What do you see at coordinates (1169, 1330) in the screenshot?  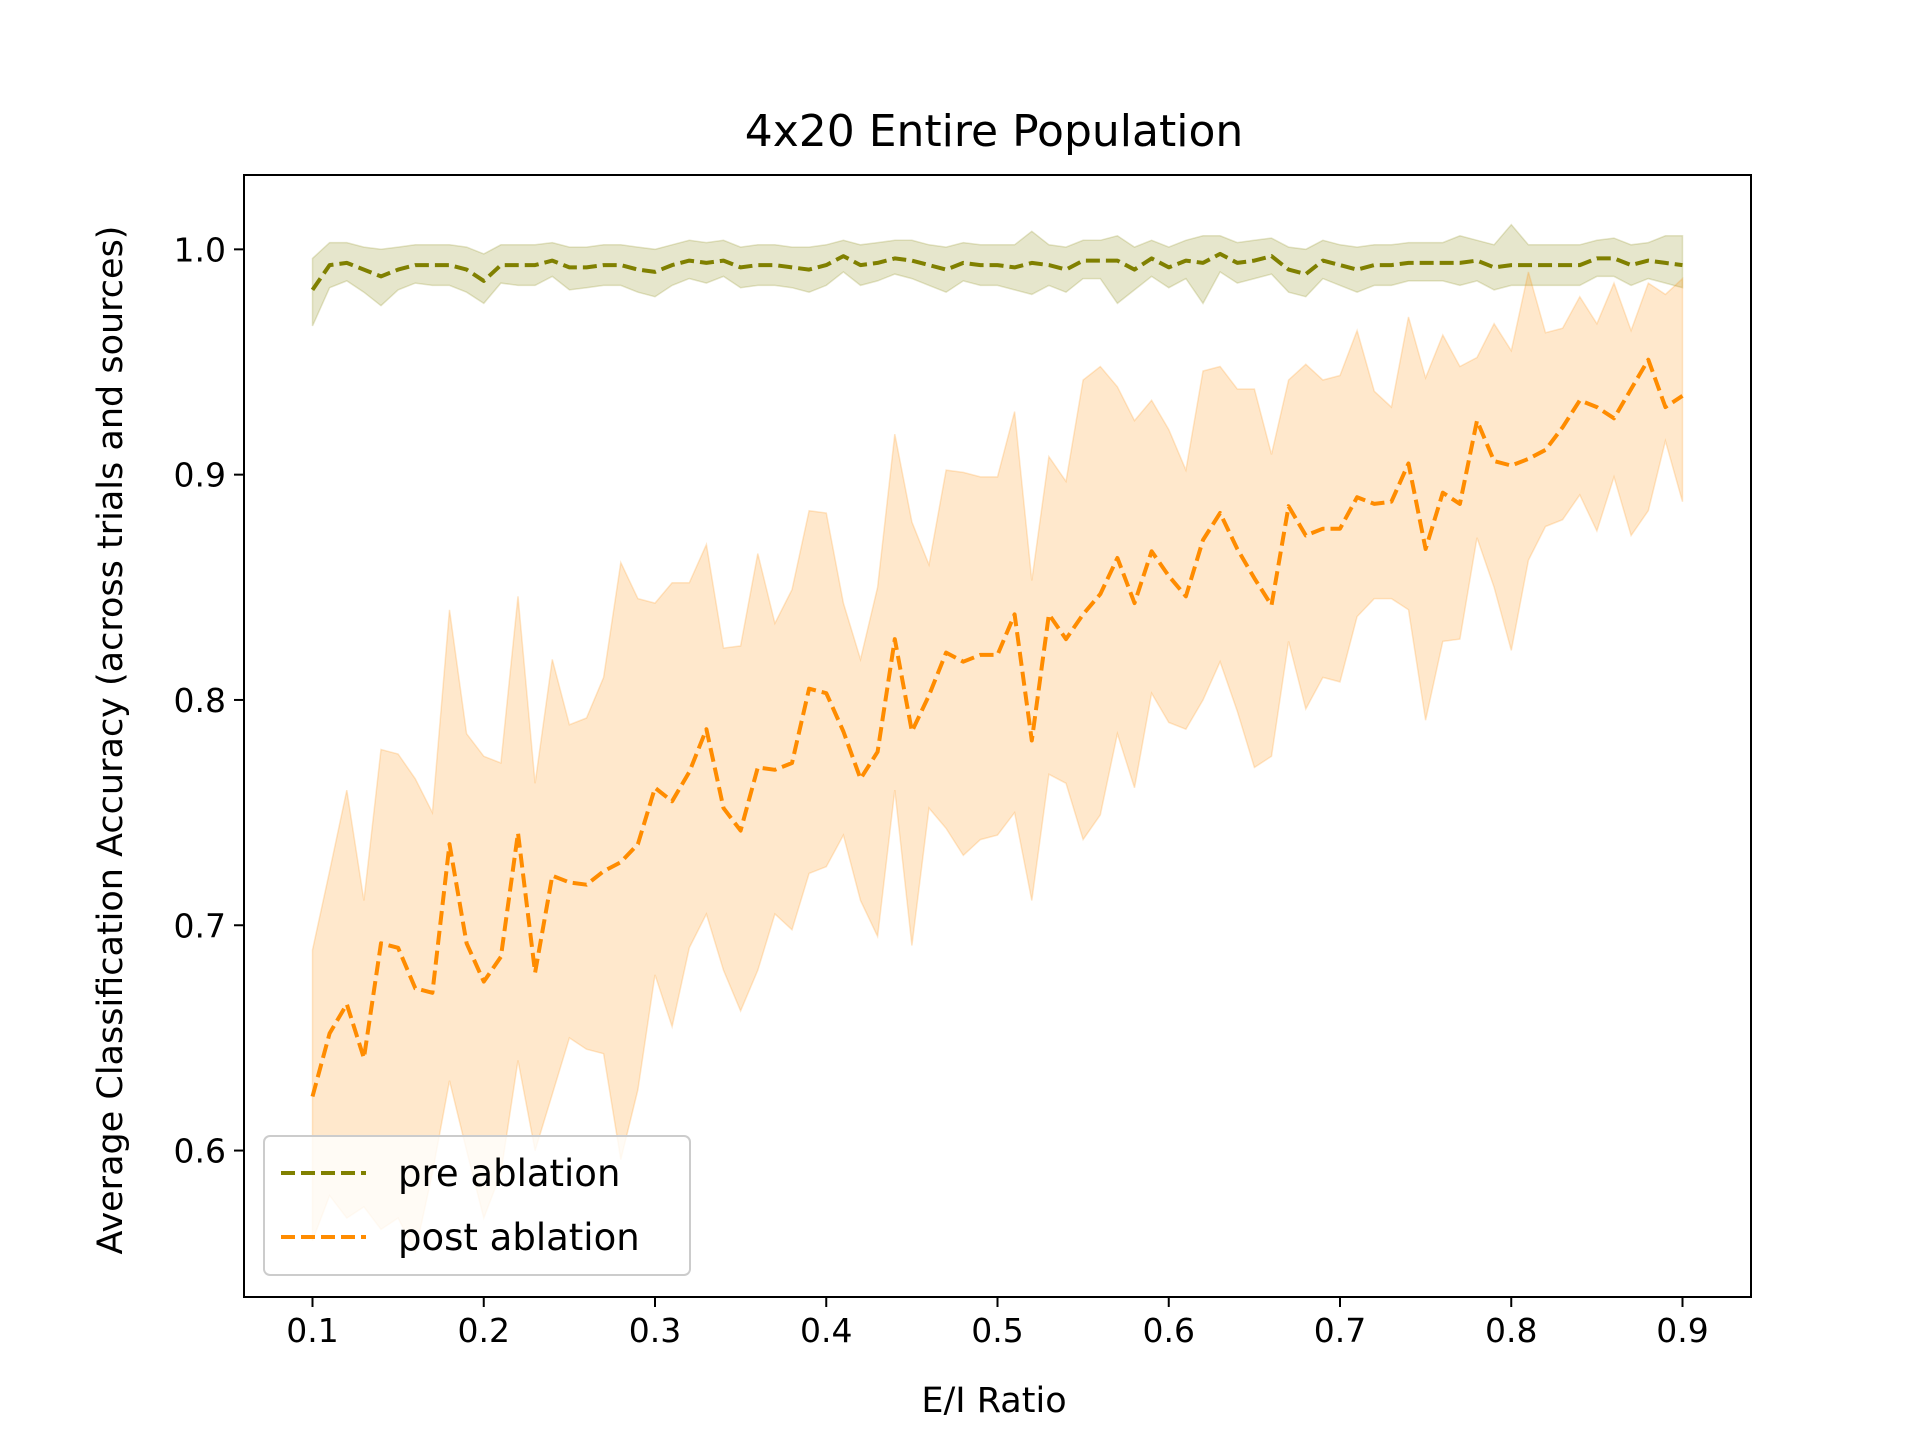 I see `x-tick-label: 0.6` at bounding box center [1169, 1330].